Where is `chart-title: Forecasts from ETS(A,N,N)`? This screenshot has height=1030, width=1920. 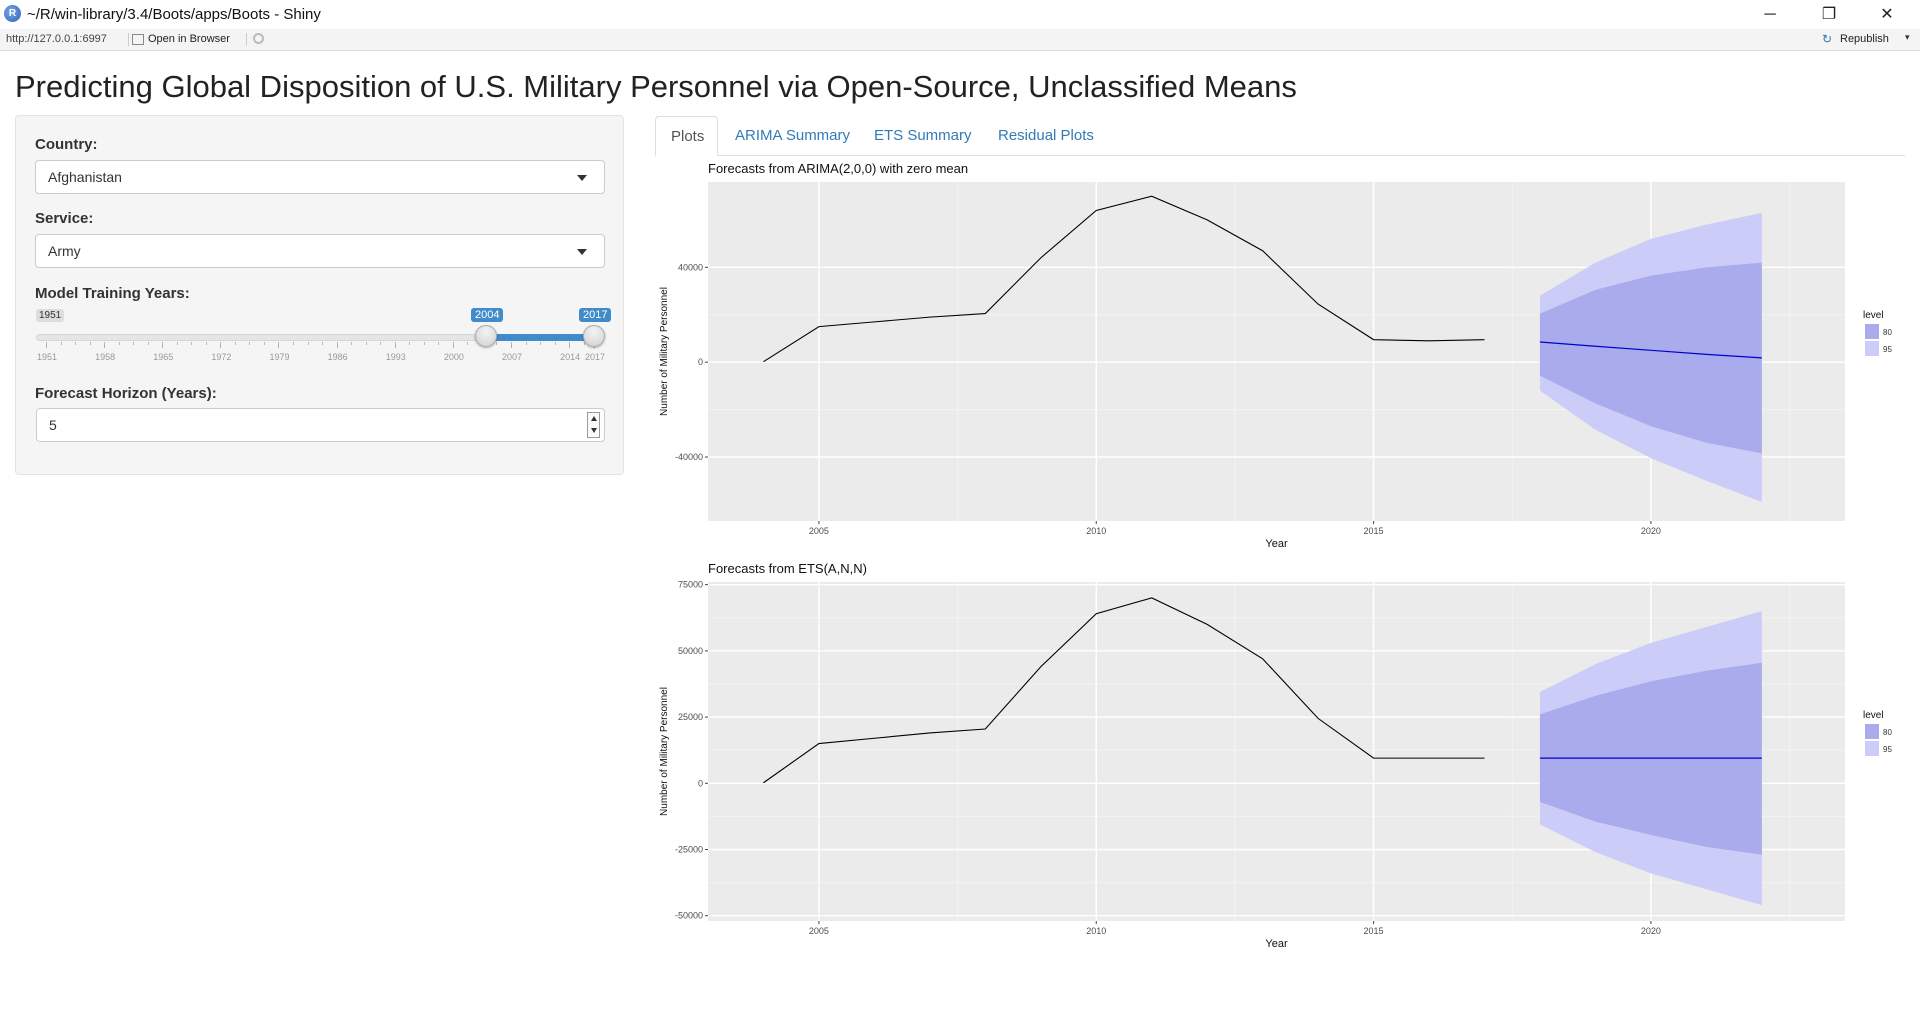 chart-title: Forecasts from ETS(A,N,N) is located at coordinates (787, 568).